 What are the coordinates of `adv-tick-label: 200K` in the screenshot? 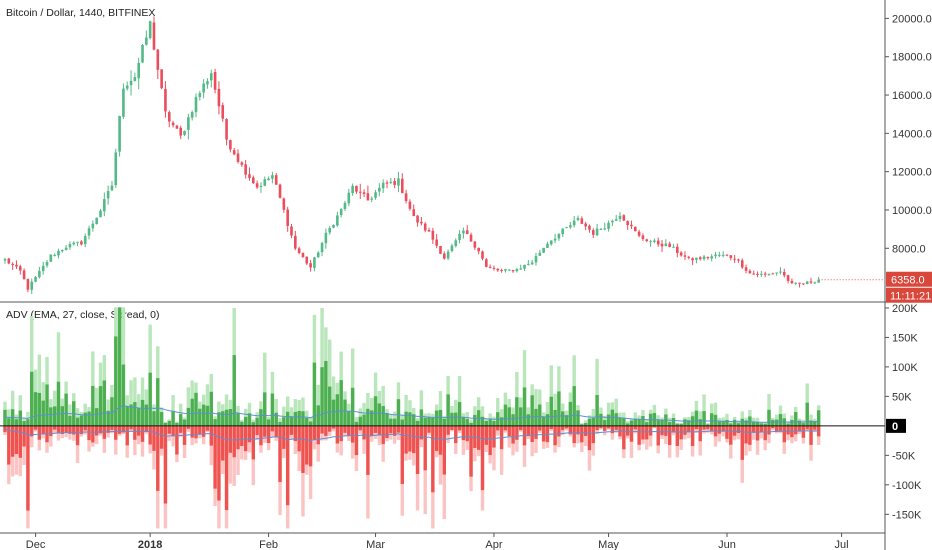 It's located at (905, 309).